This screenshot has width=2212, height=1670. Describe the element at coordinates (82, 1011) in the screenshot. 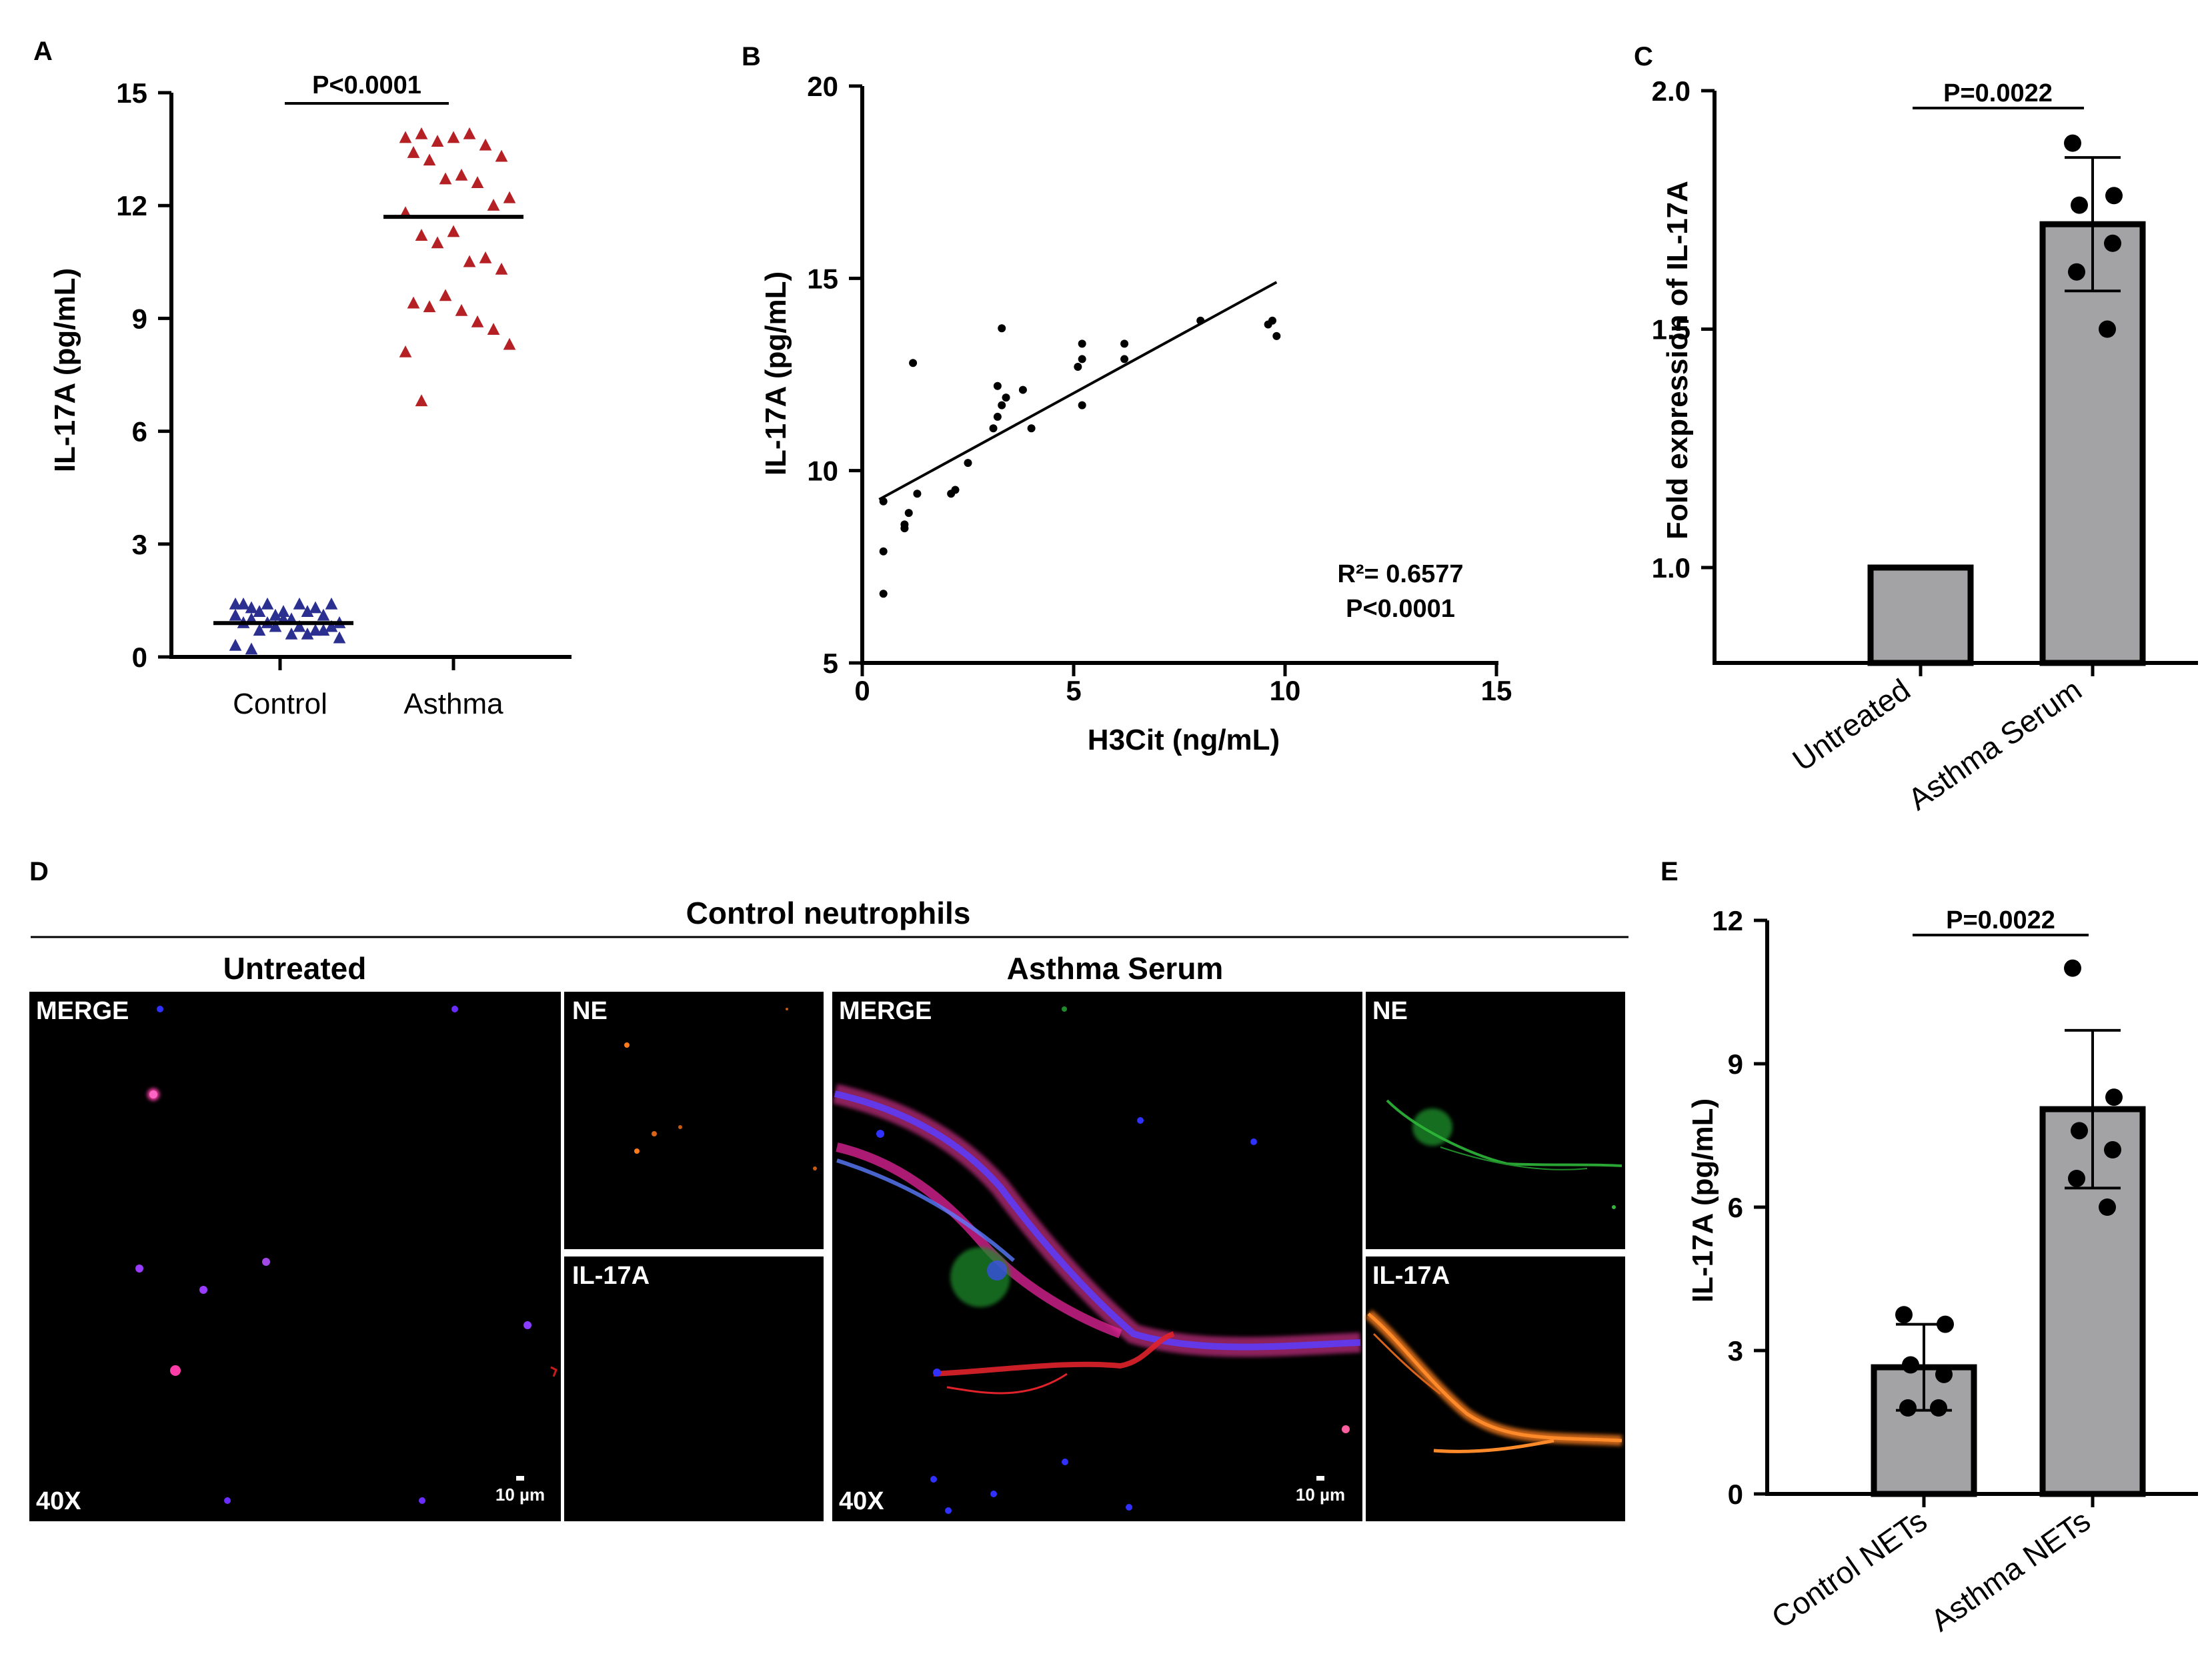

I see `untreated-merge-label: MERGE` at that location.